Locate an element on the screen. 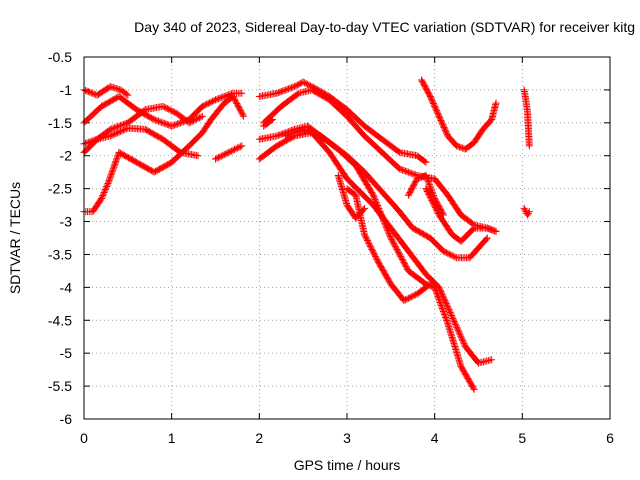  y-tick-label: -1.5 is located at coordinates (60, 123).